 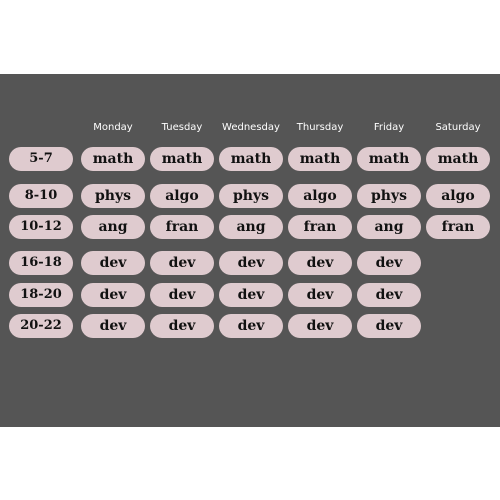 I want to click on time-slot-label: 16-18, so click(x=41, y=263).